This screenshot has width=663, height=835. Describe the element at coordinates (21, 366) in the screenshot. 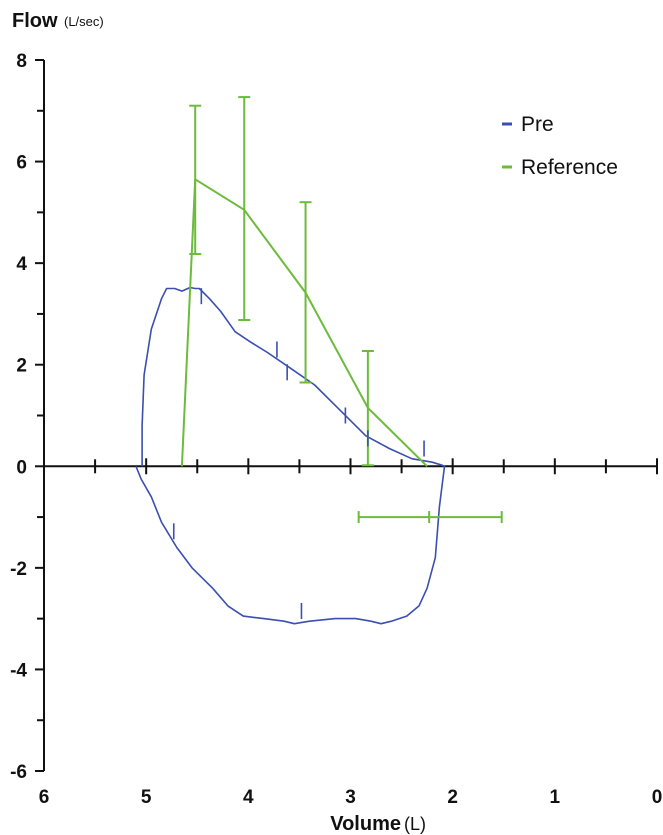

I see `y-tick-label: 2` at that location.